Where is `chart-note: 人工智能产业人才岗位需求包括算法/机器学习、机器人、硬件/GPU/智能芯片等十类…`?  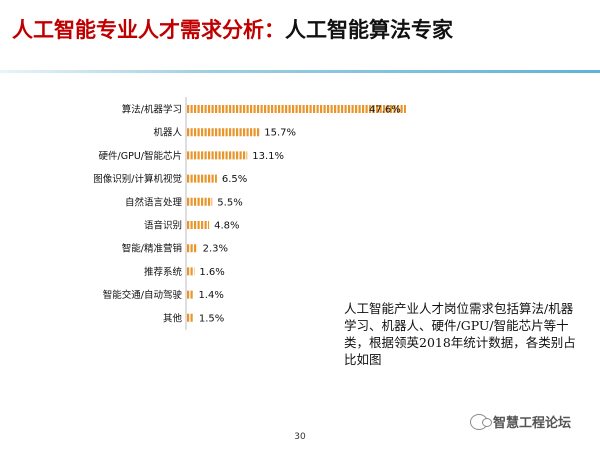
chart-note: 人工智能产业人才岗位需求包括算法/机器学习、机器人、硬件/GPU/智能芯片等十类… is located at coordinates (460, 334).